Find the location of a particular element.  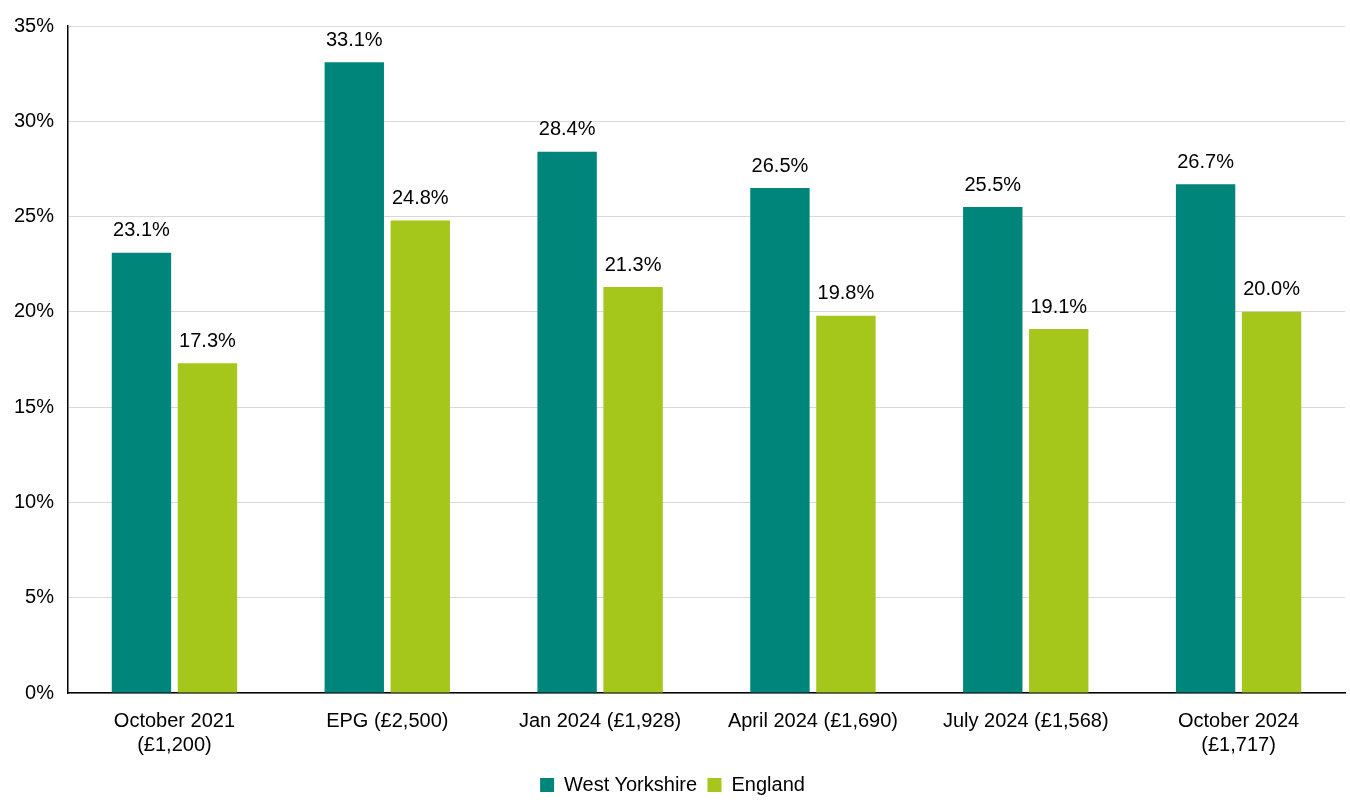

x-tick-label: Jan 2024 (£1,928) is located at coordinates (600, 719).